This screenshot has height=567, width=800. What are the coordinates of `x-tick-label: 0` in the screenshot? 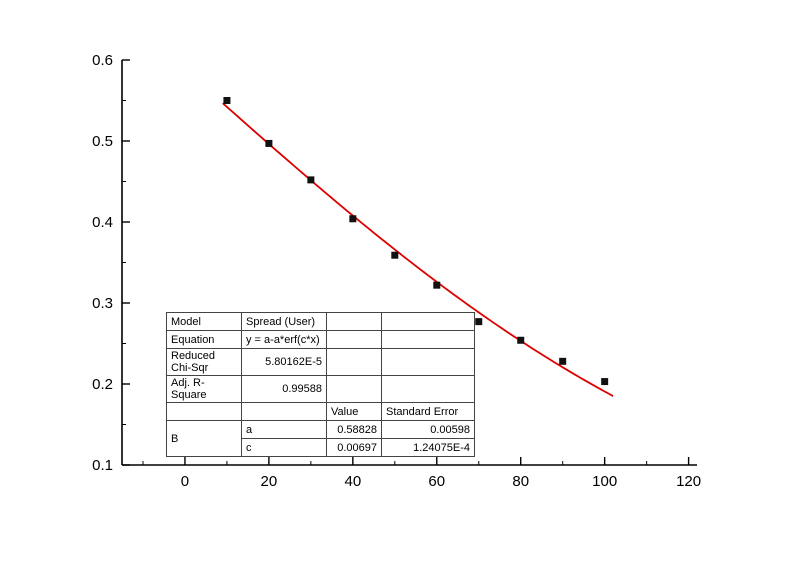 It's located at (185, 481).